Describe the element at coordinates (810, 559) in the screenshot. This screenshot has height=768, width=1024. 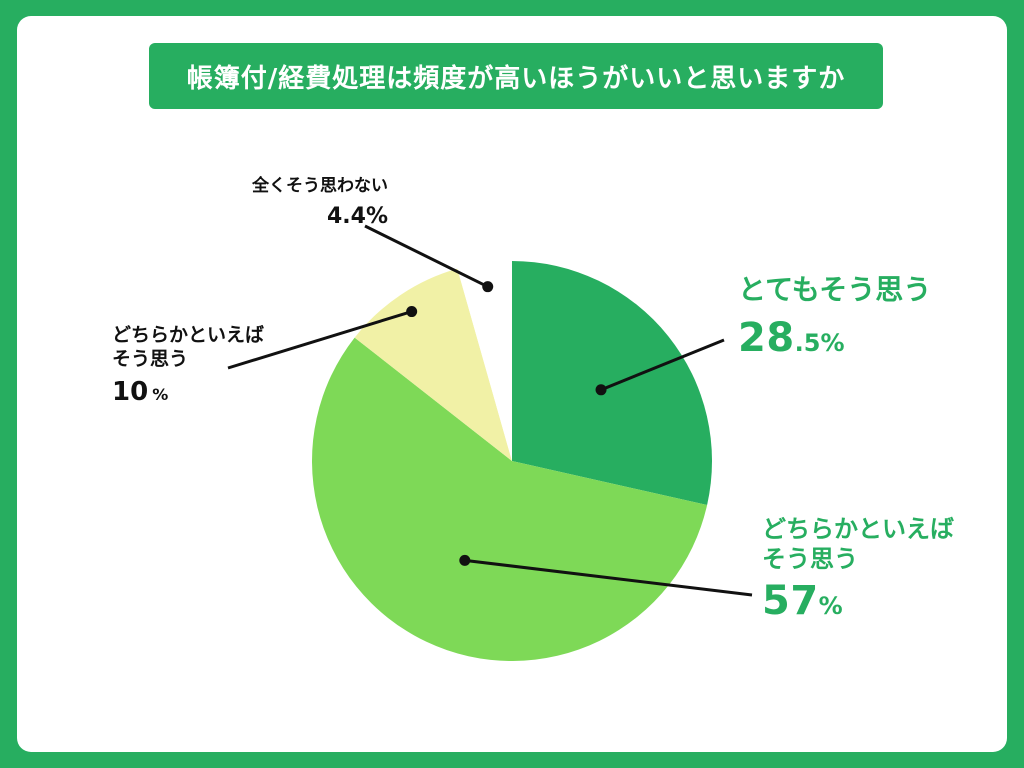
I see `slice-1-label-line2: そう思う` at that location.